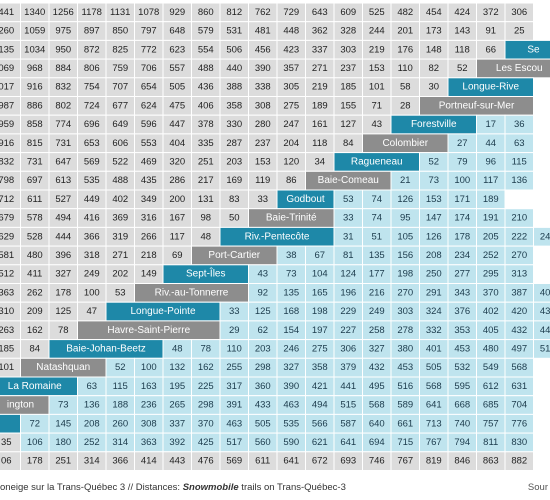 The height and width of the screenshot is (500, 550). I want to click on town-label-box, so click(10, 423).